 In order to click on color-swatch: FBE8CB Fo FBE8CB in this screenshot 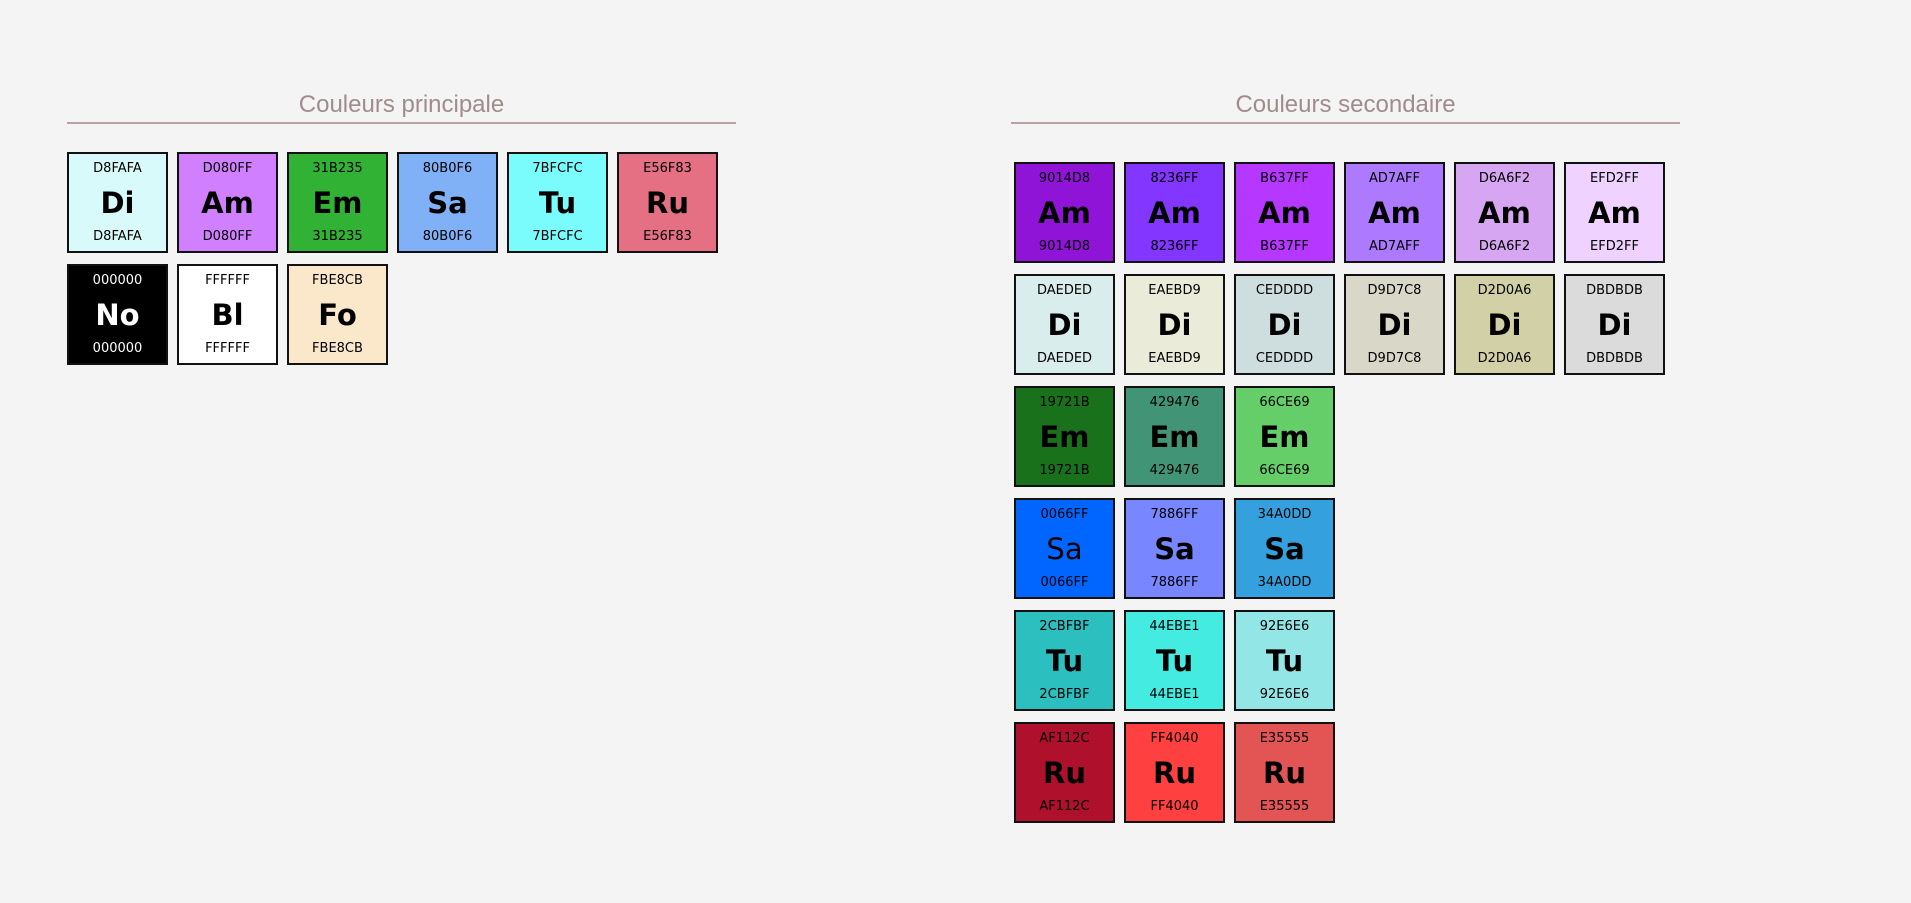, I will do `click(337, 314)`.